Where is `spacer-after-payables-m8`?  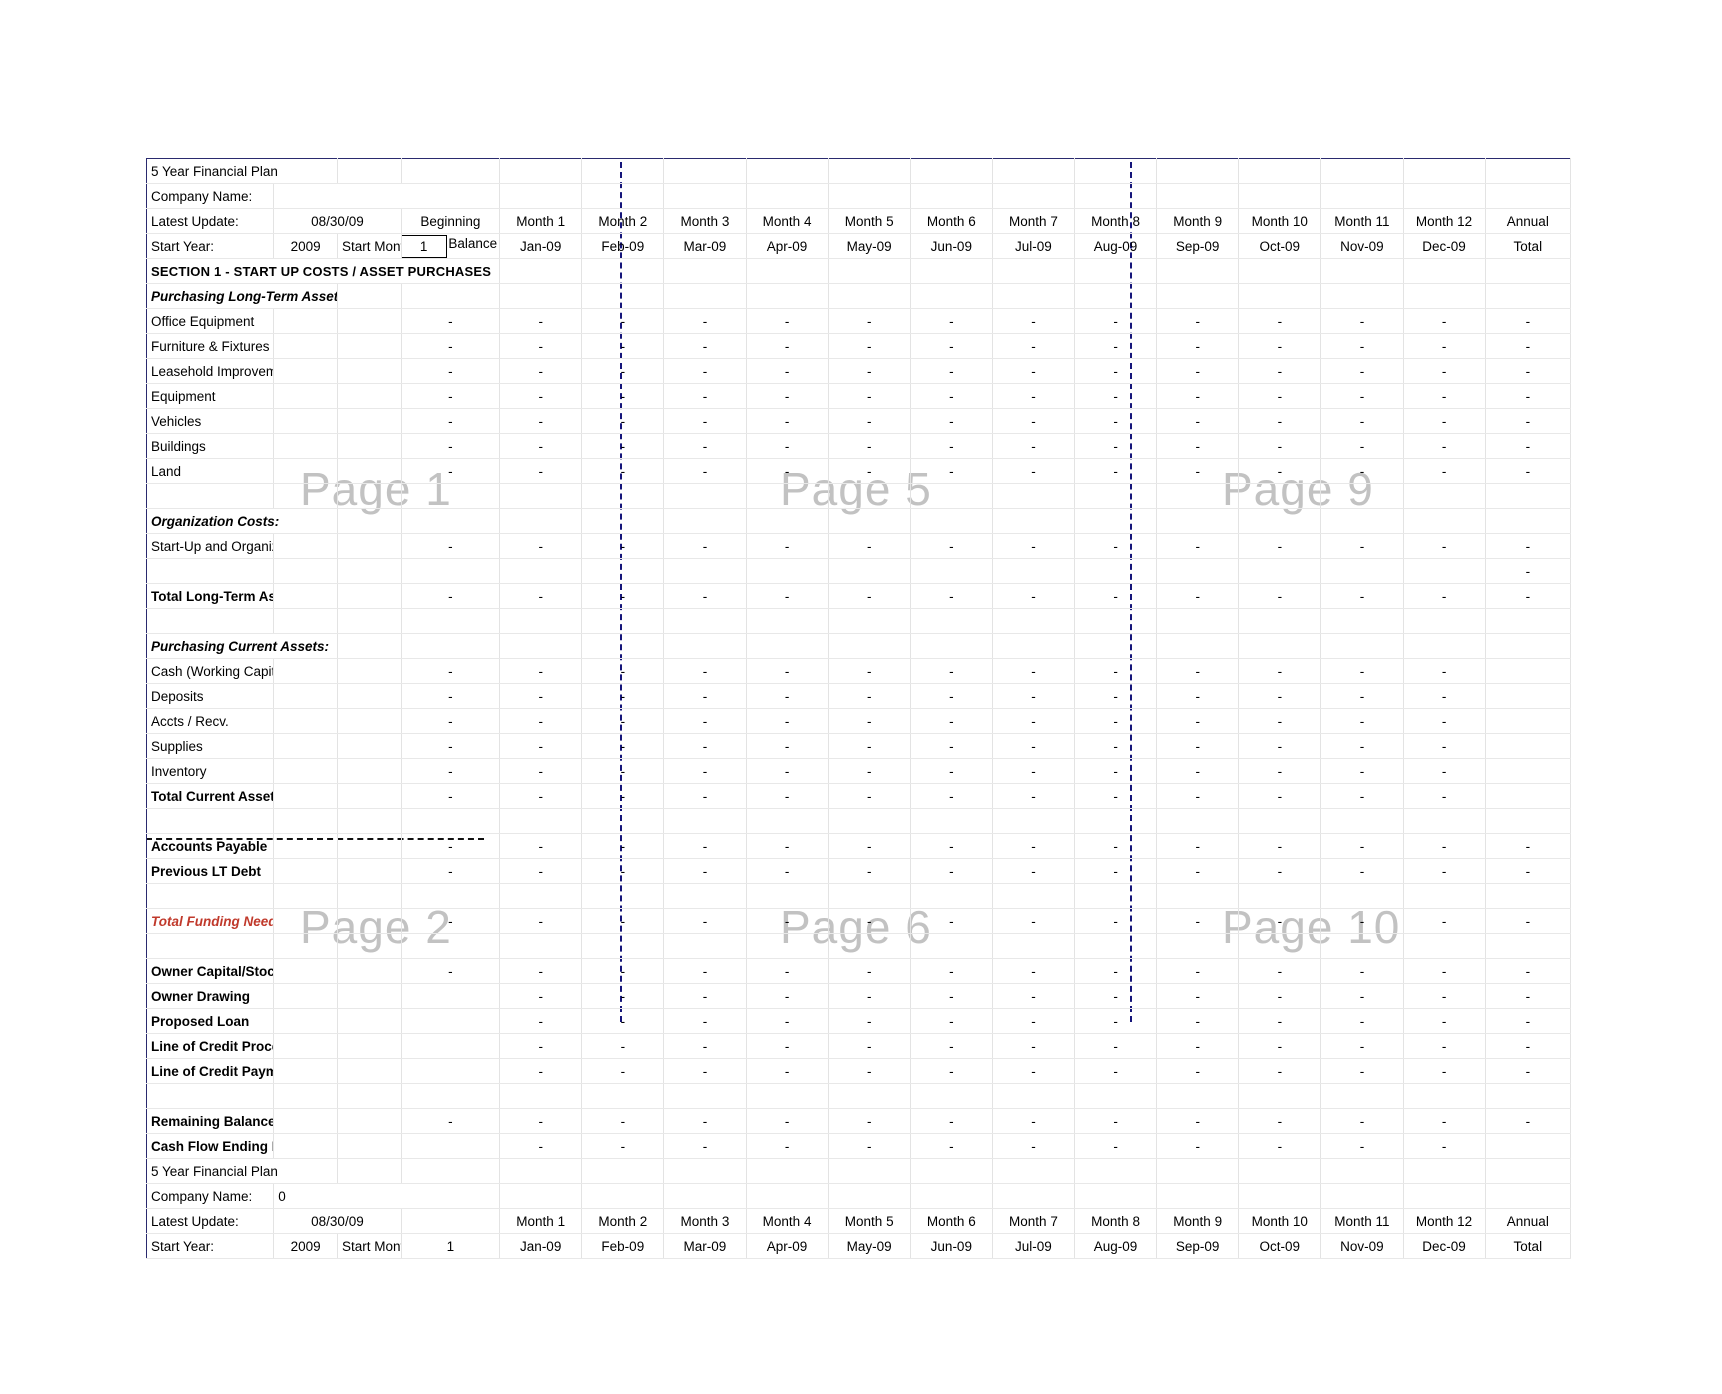
spacer-after-payables-m8 is located at coordinates (1116, 896).